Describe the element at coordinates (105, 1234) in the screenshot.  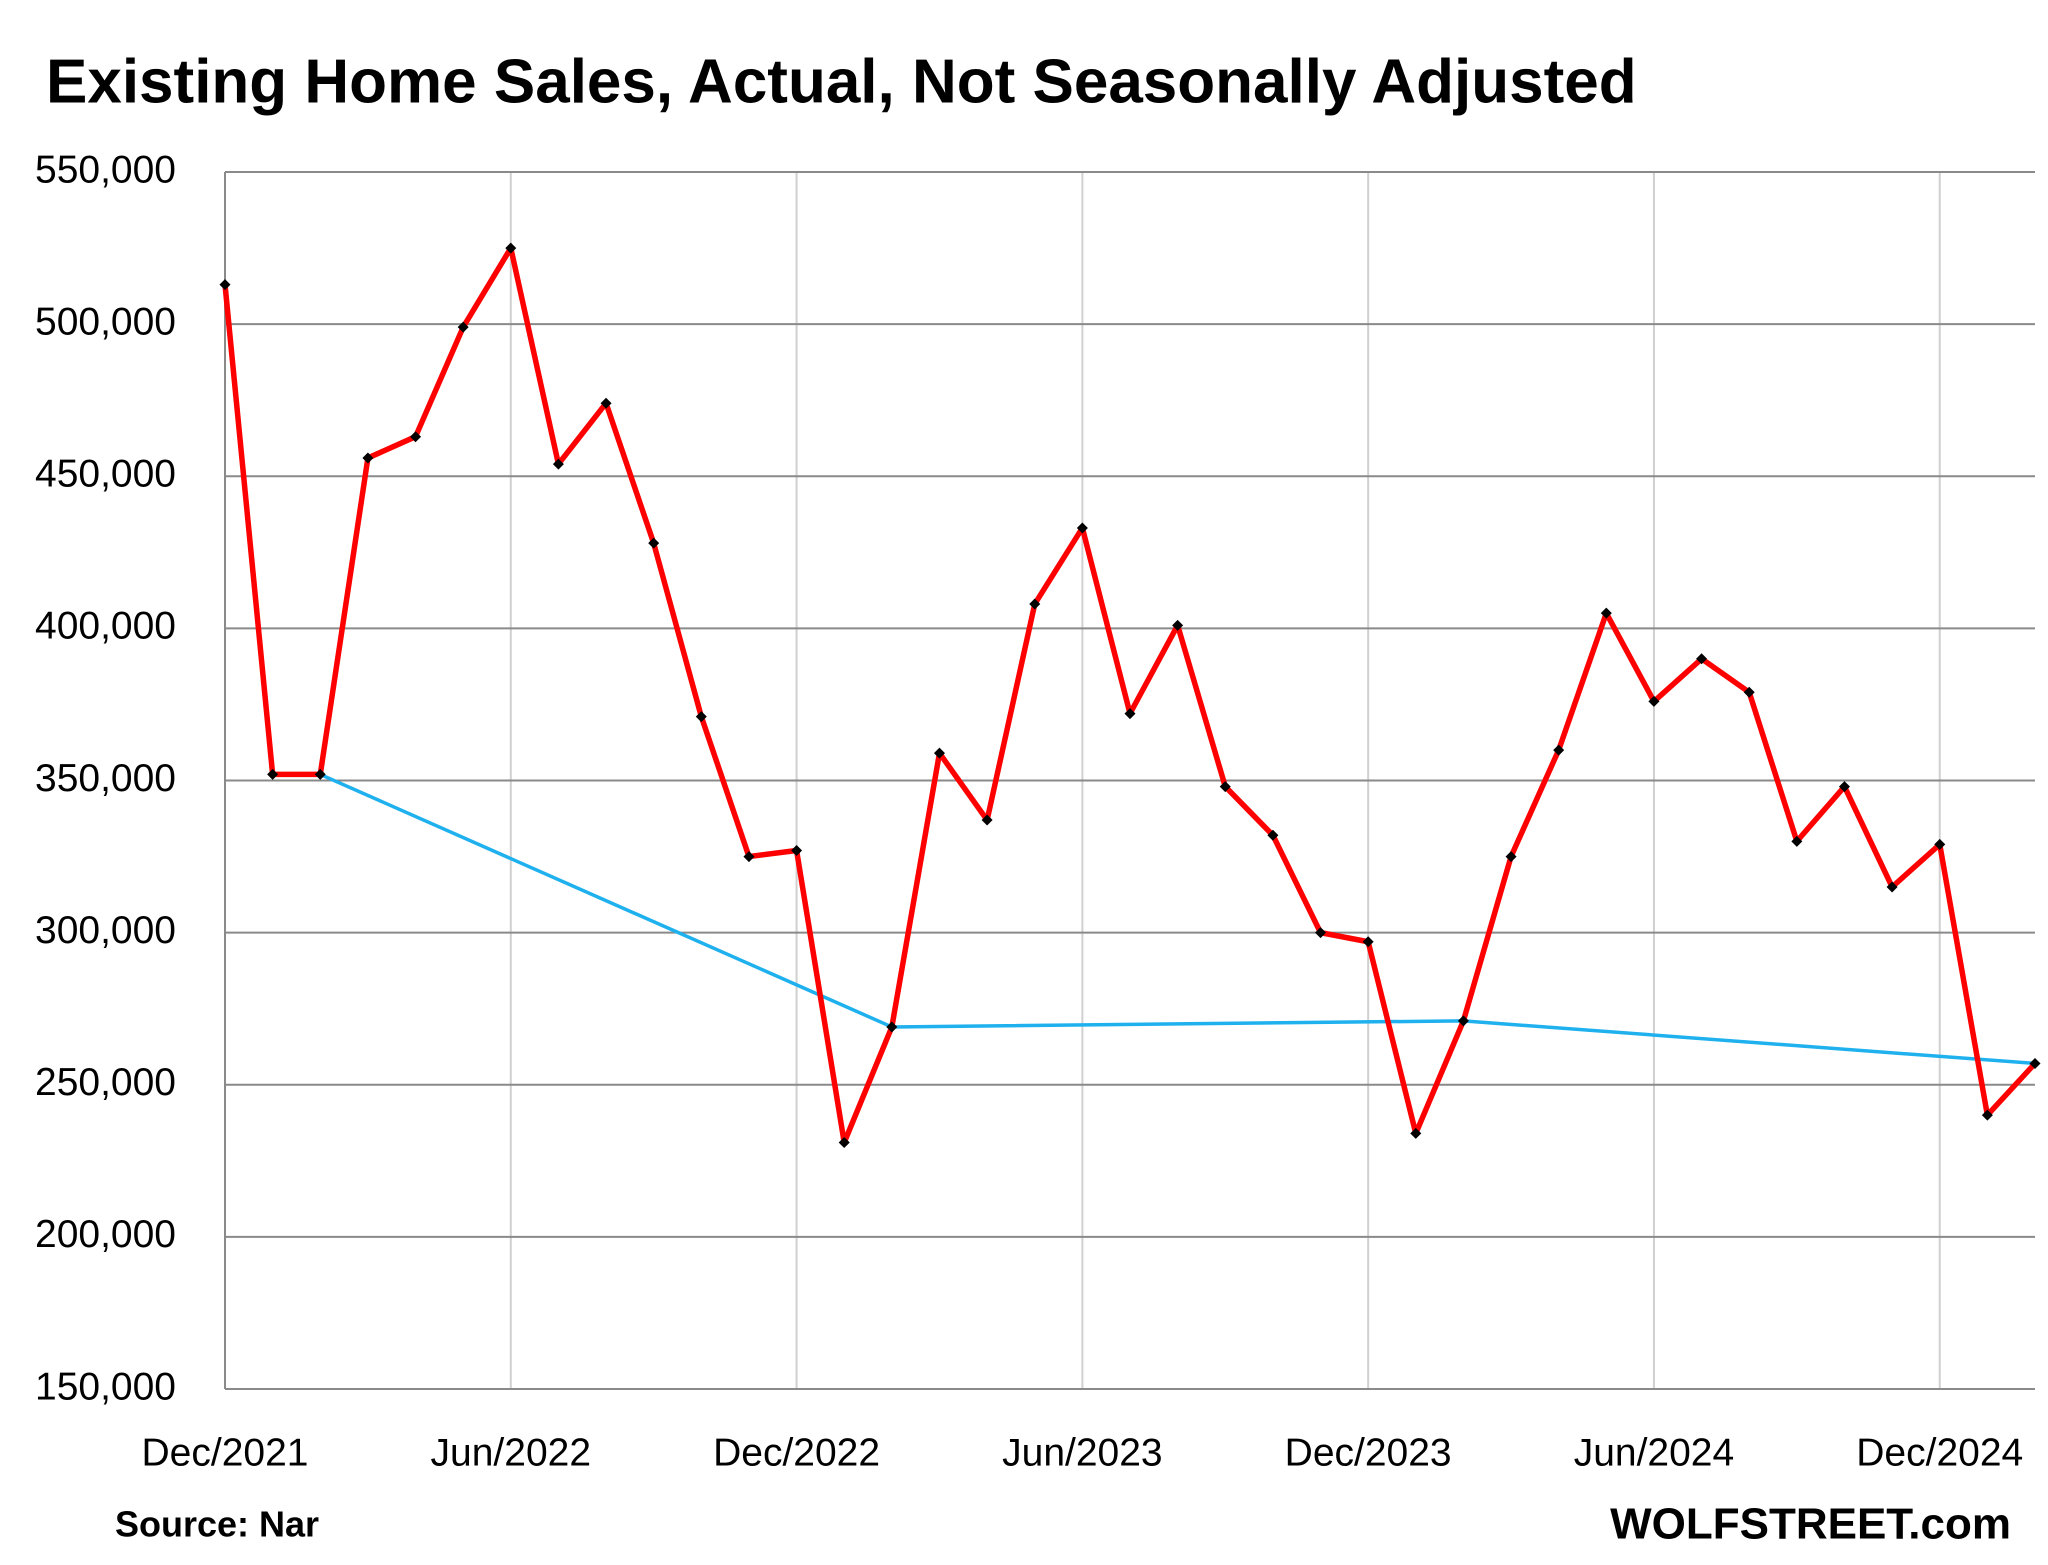
I see `y-tick-label: 200,000` at that location.